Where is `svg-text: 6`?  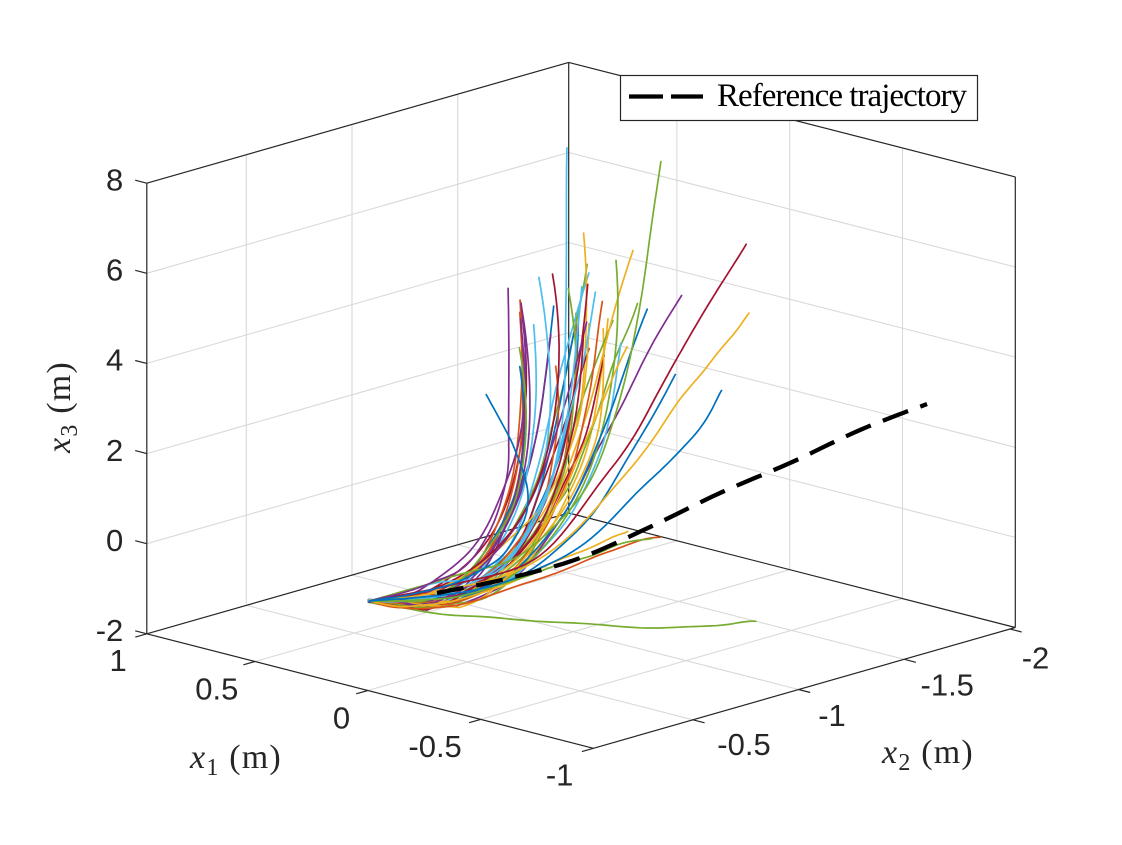 svg-text: 6 is located at coordinates (114, 270).